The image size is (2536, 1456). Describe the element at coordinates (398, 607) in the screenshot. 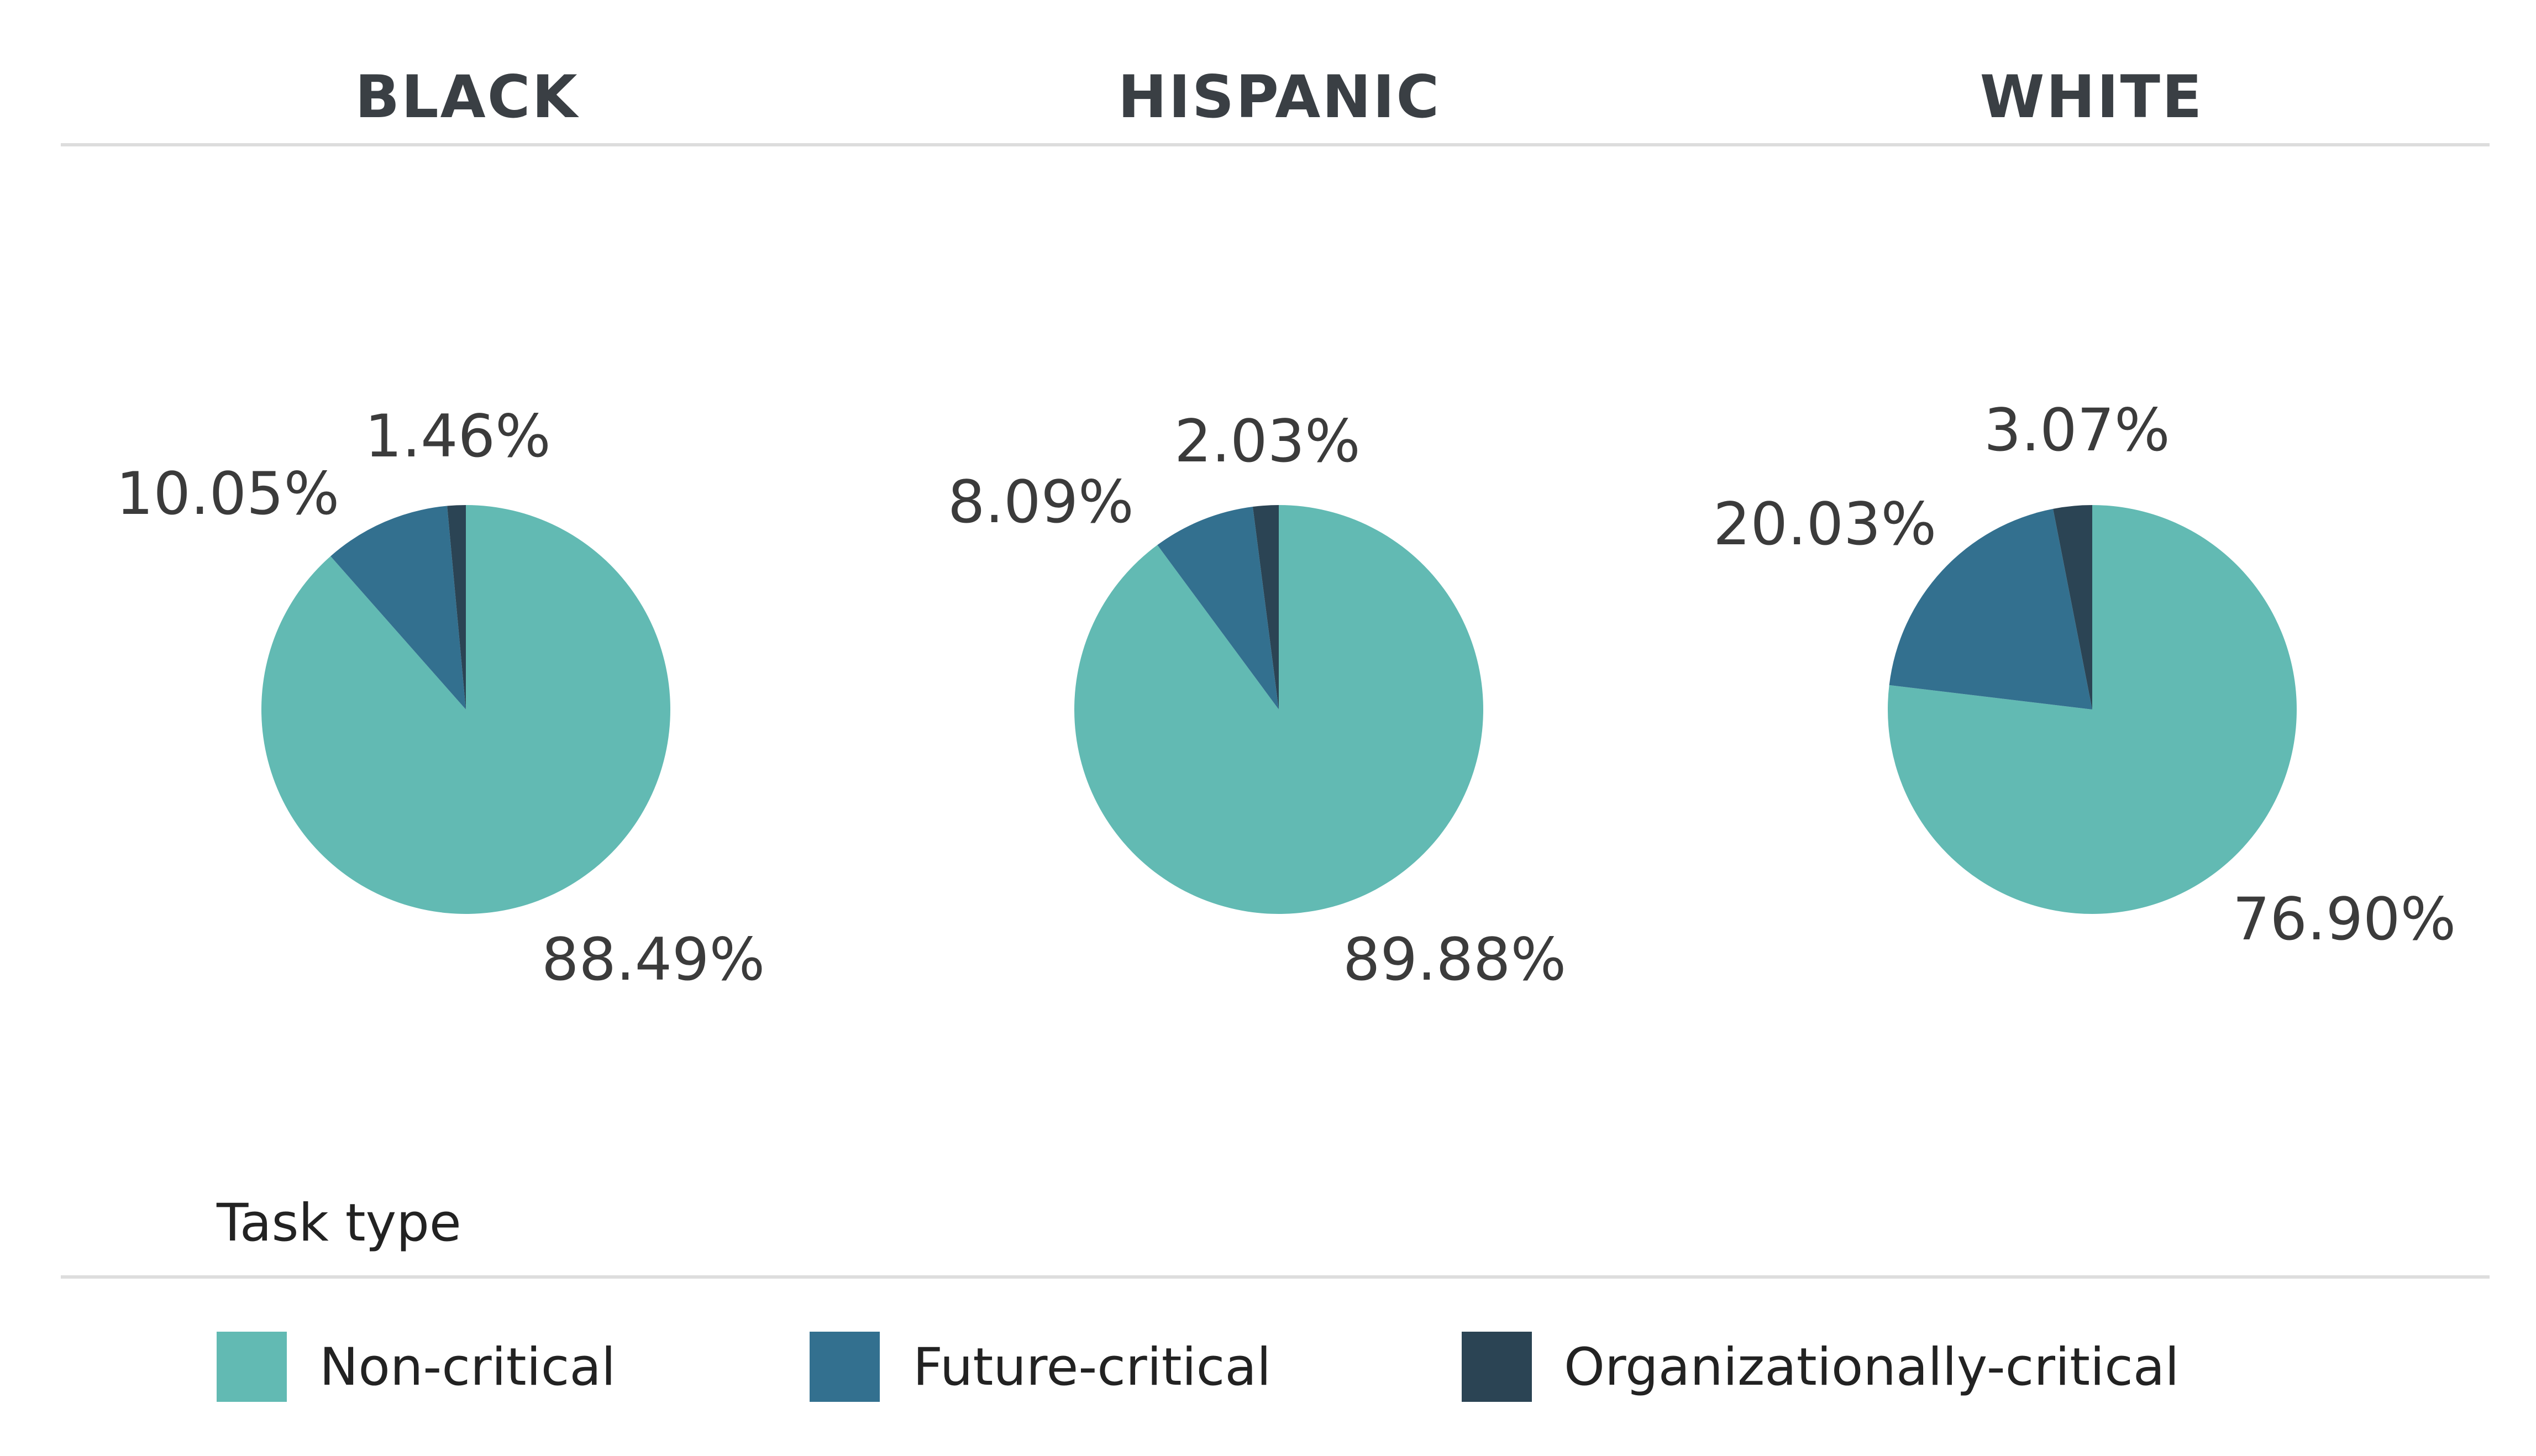

I see `black-future-critical-slice` at that location.